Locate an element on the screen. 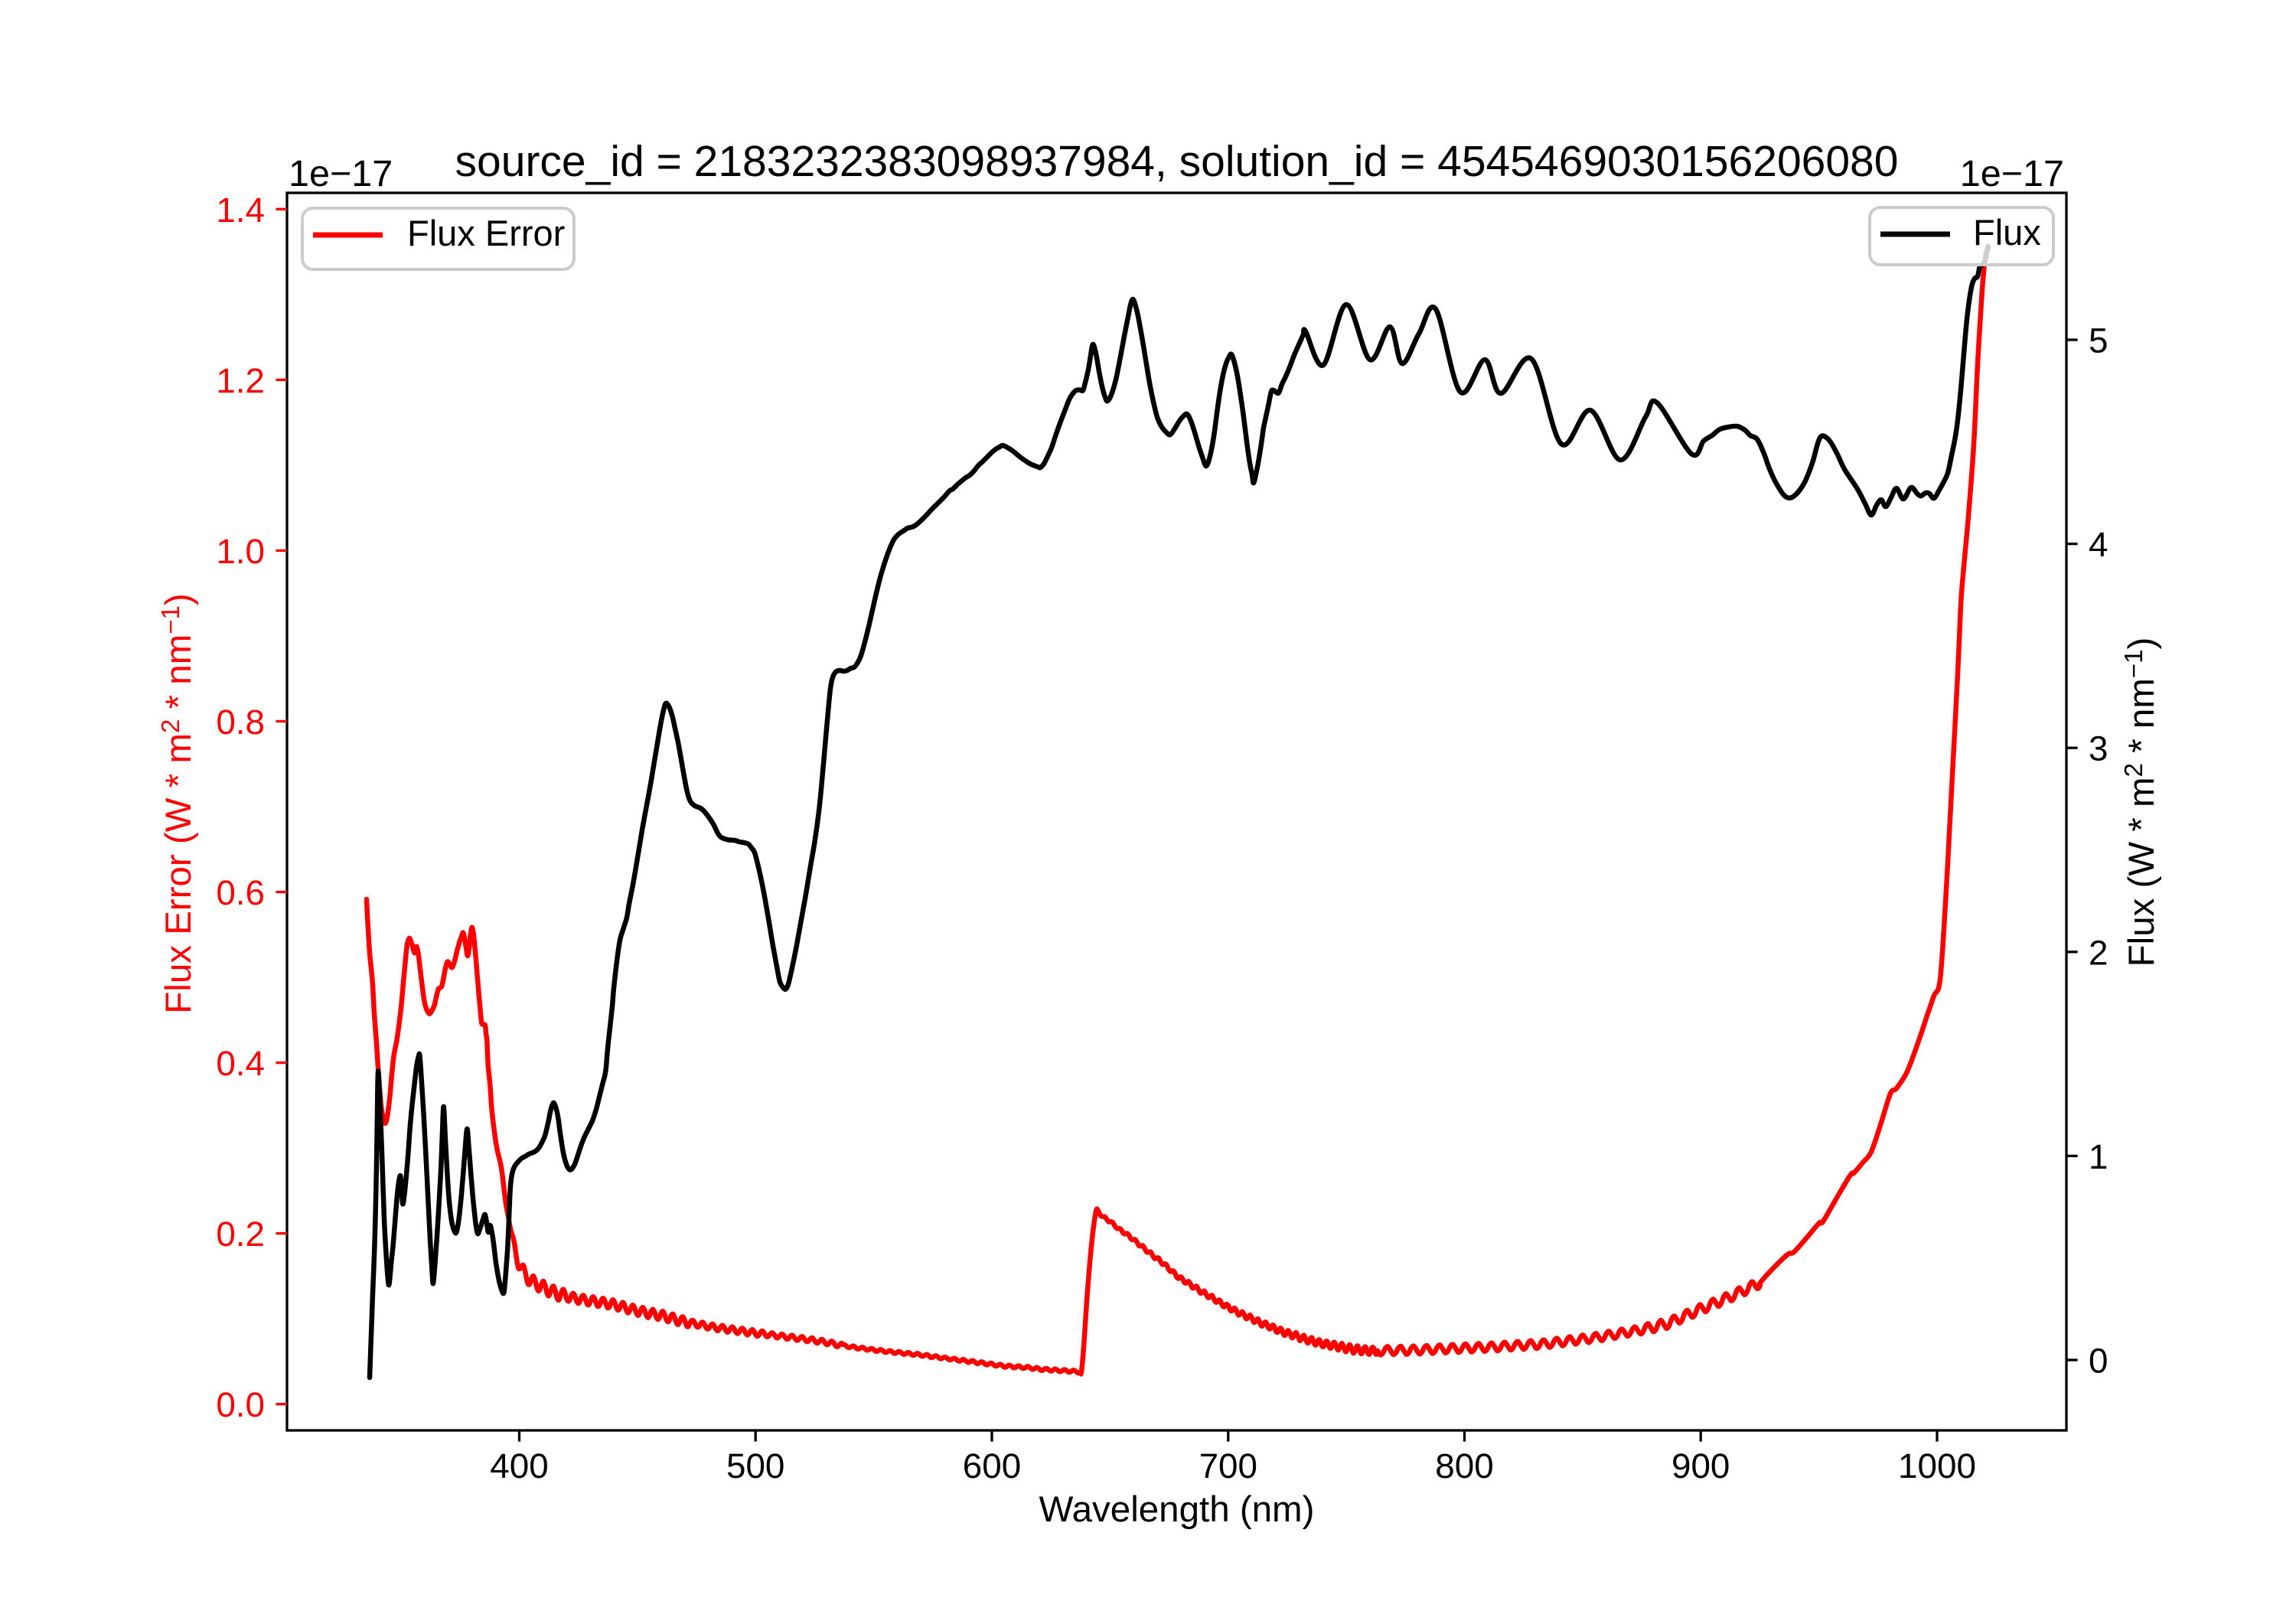 Image resolution: width=2296 pixels, height=1611 pixels. svg-text: Wavelength (nm) is located at coordinates (1177, 1509).